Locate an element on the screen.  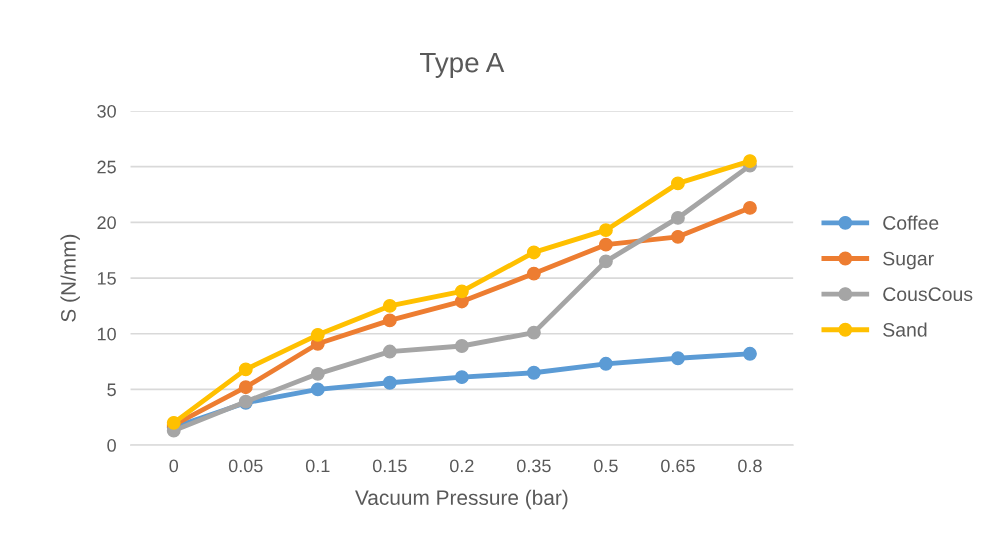
y-tick-label: 30 is located at coordinates (106, 111).